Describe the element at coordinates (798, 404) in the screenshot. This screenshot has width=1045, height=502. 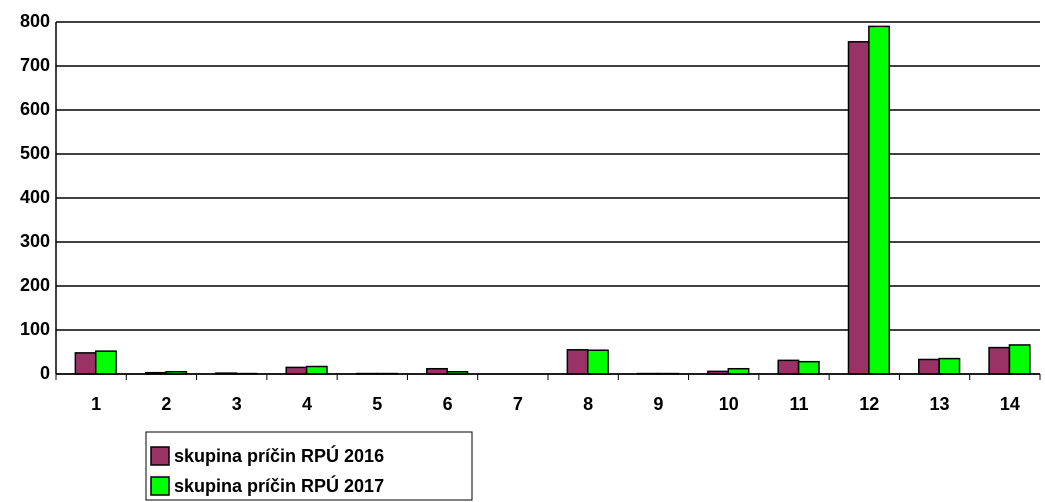
I see `x-tick-label: 11` at that location.